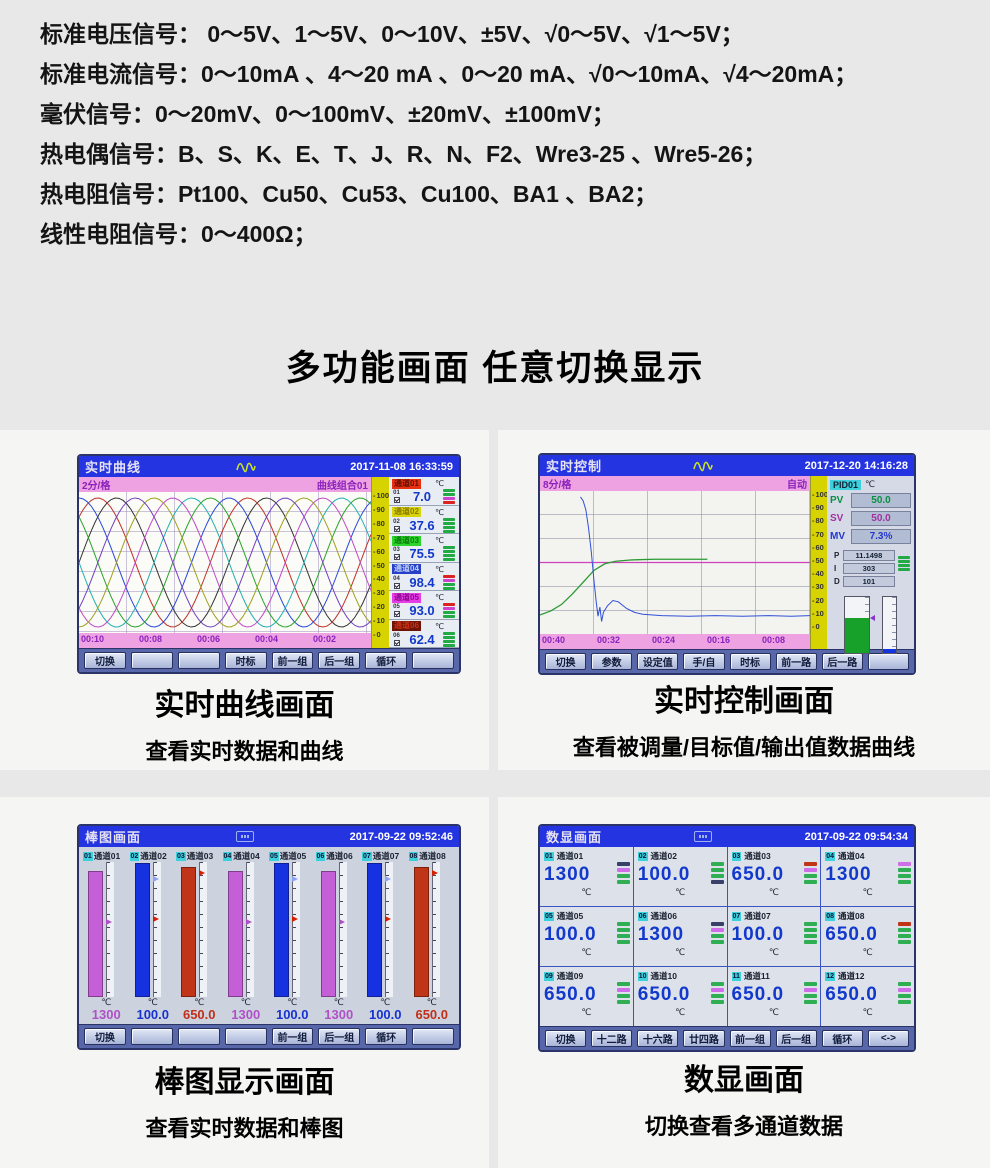 The image size is (990, 1168). Describe the element at coordinates (274, 856) in the screenshot. I see `channel-id-badge: 05` at that location.